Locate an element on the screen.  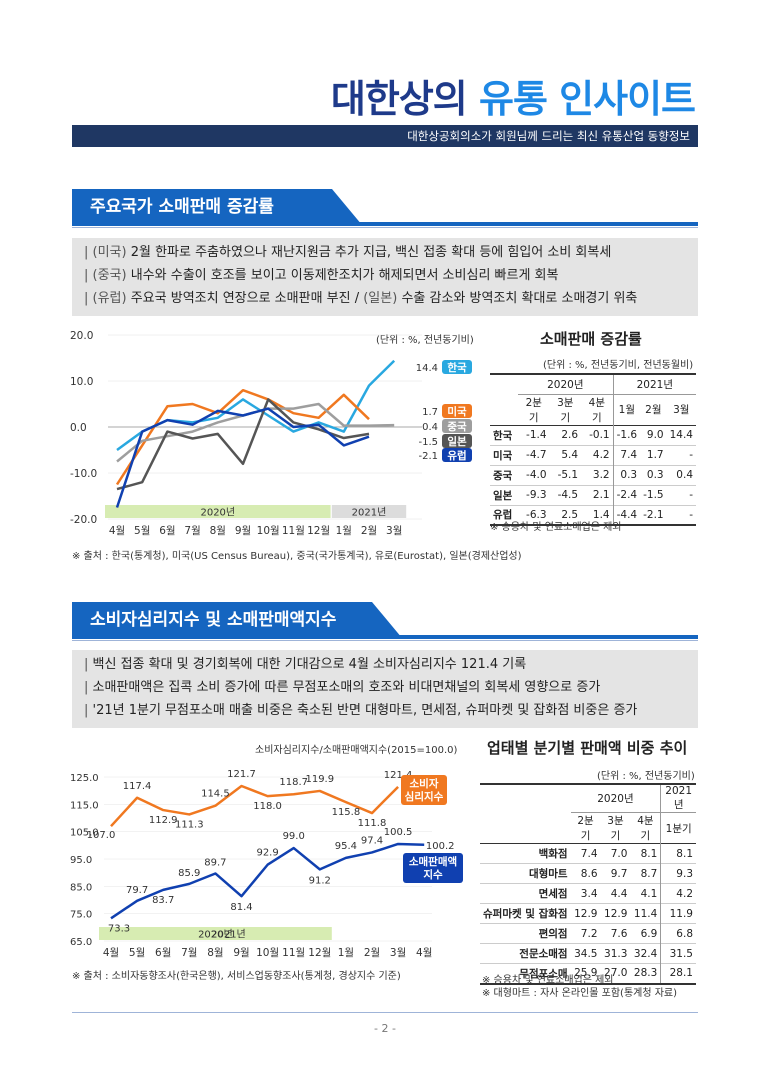
table-cell: 4.2 is located at coordinates (597, 455).